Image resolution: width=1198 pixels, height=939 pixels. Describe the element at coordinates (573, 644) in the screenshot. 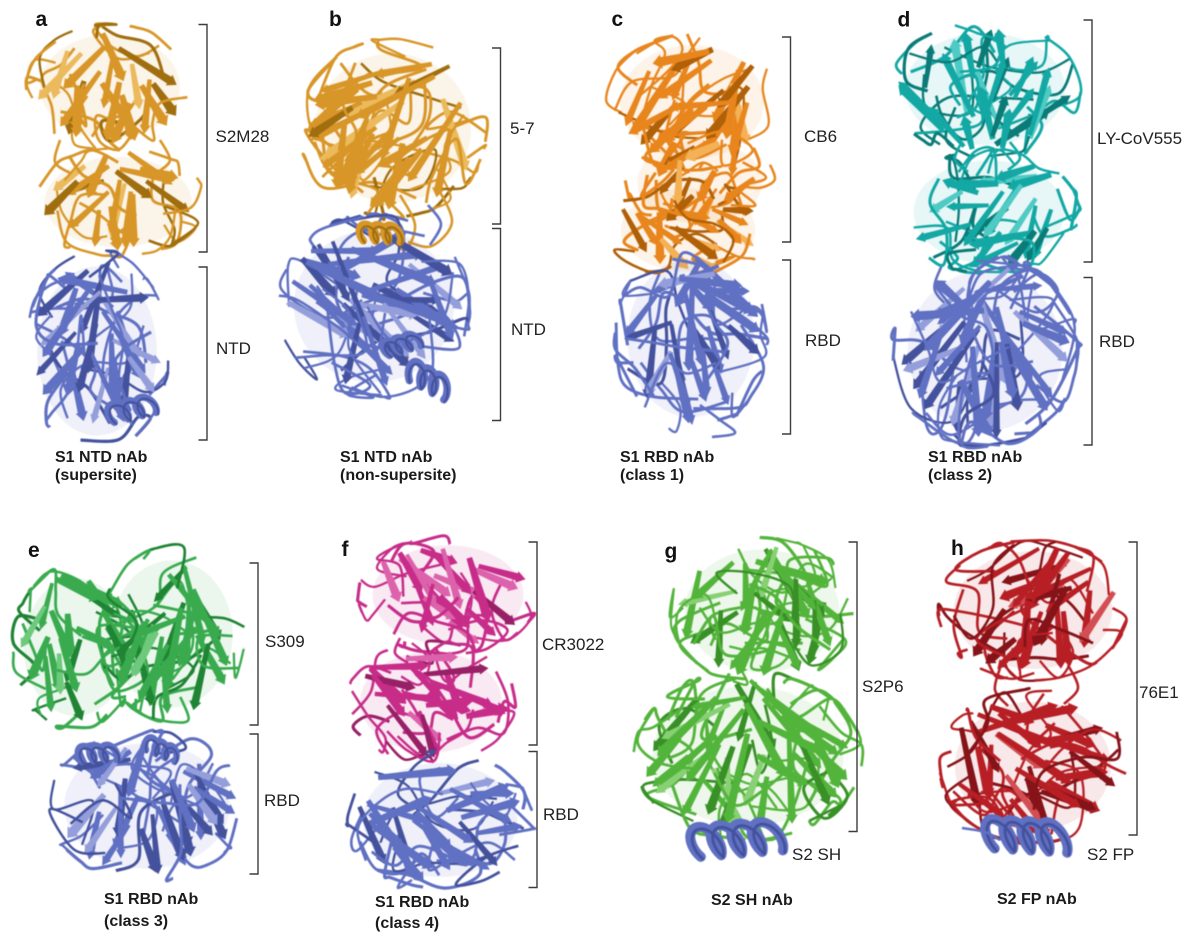

I see `svg-text: CR3022` at that location.